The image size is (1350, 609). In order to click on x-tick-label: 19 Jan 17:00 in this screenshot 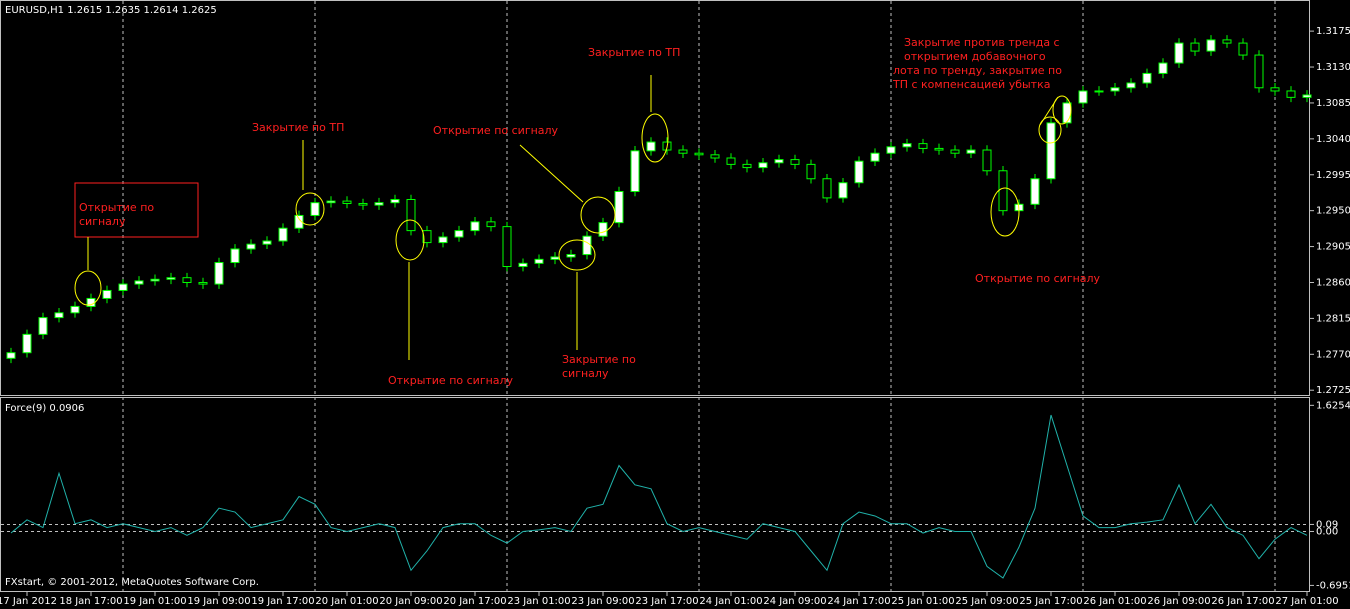, I will do `click(282, 601)`.